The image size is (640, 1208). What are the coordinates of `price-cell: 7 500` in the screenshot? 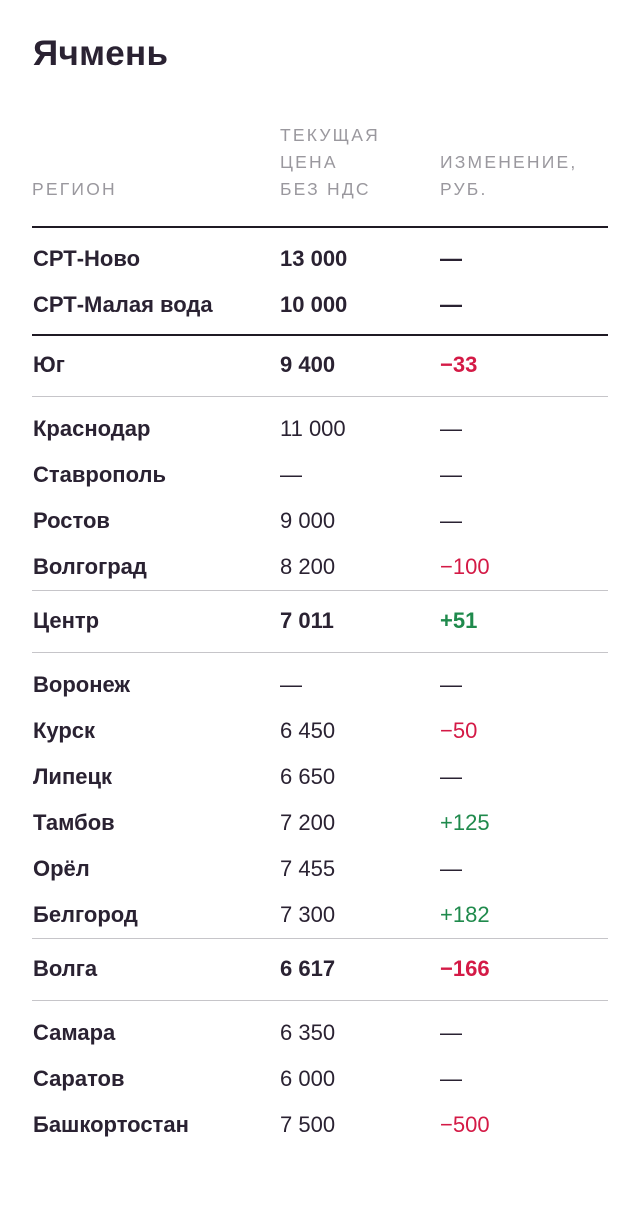 It's located at (308, 1124).